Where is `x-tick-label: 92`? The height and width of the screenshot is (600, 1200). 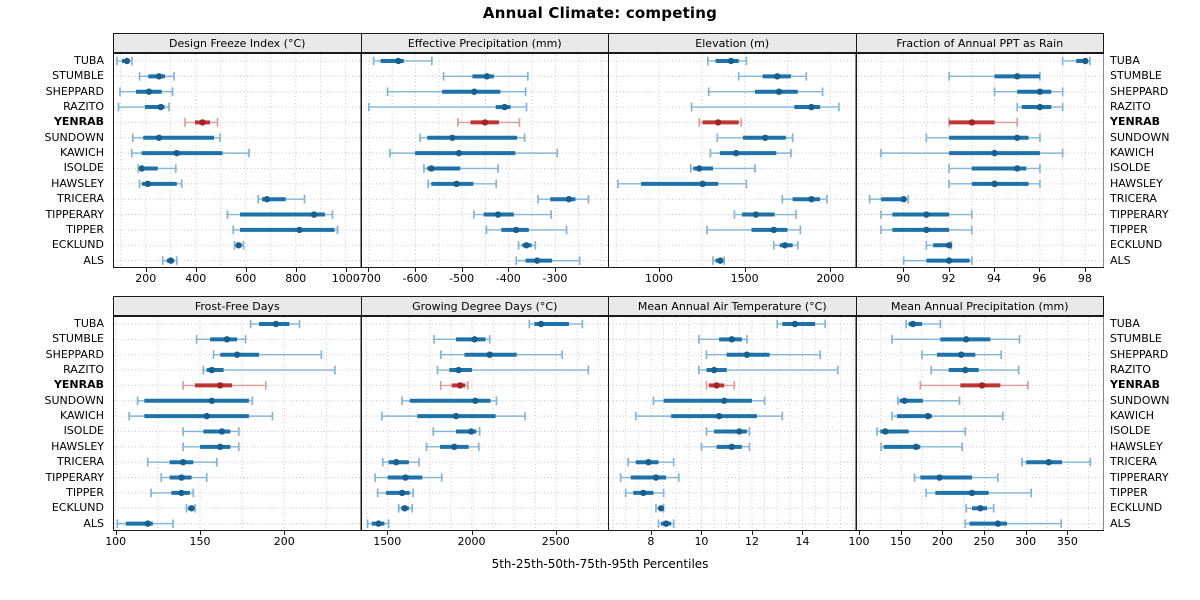 x-tick-label: 92 is located at coordinates (948, 278).